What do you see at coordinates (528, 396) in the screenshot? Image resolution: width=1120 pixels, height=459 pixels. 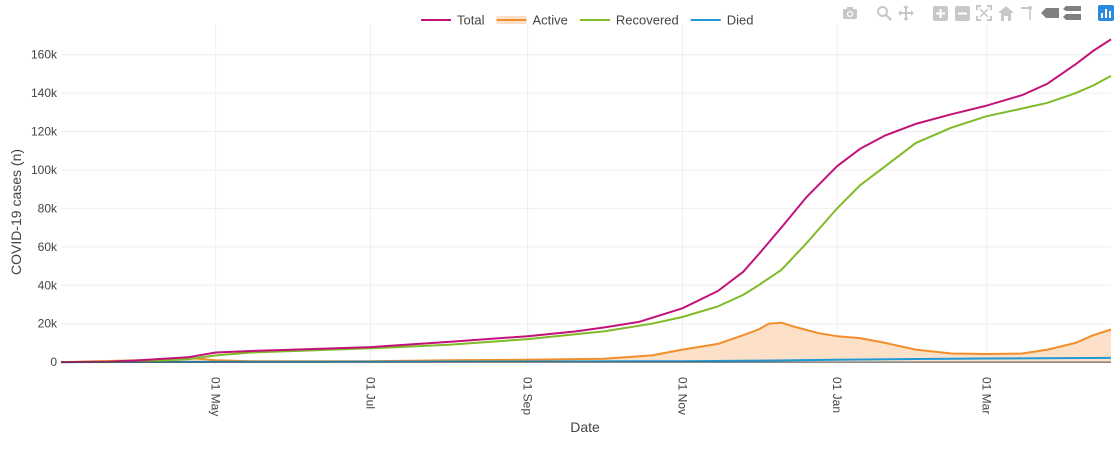 I see `x-tick-label: 01 Sep` at bounding box center [528, 396].